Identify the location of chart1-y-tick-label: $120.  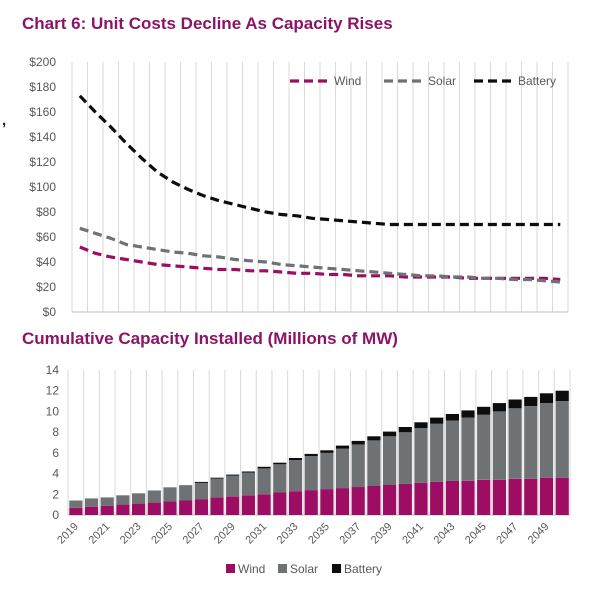
(42, 162).